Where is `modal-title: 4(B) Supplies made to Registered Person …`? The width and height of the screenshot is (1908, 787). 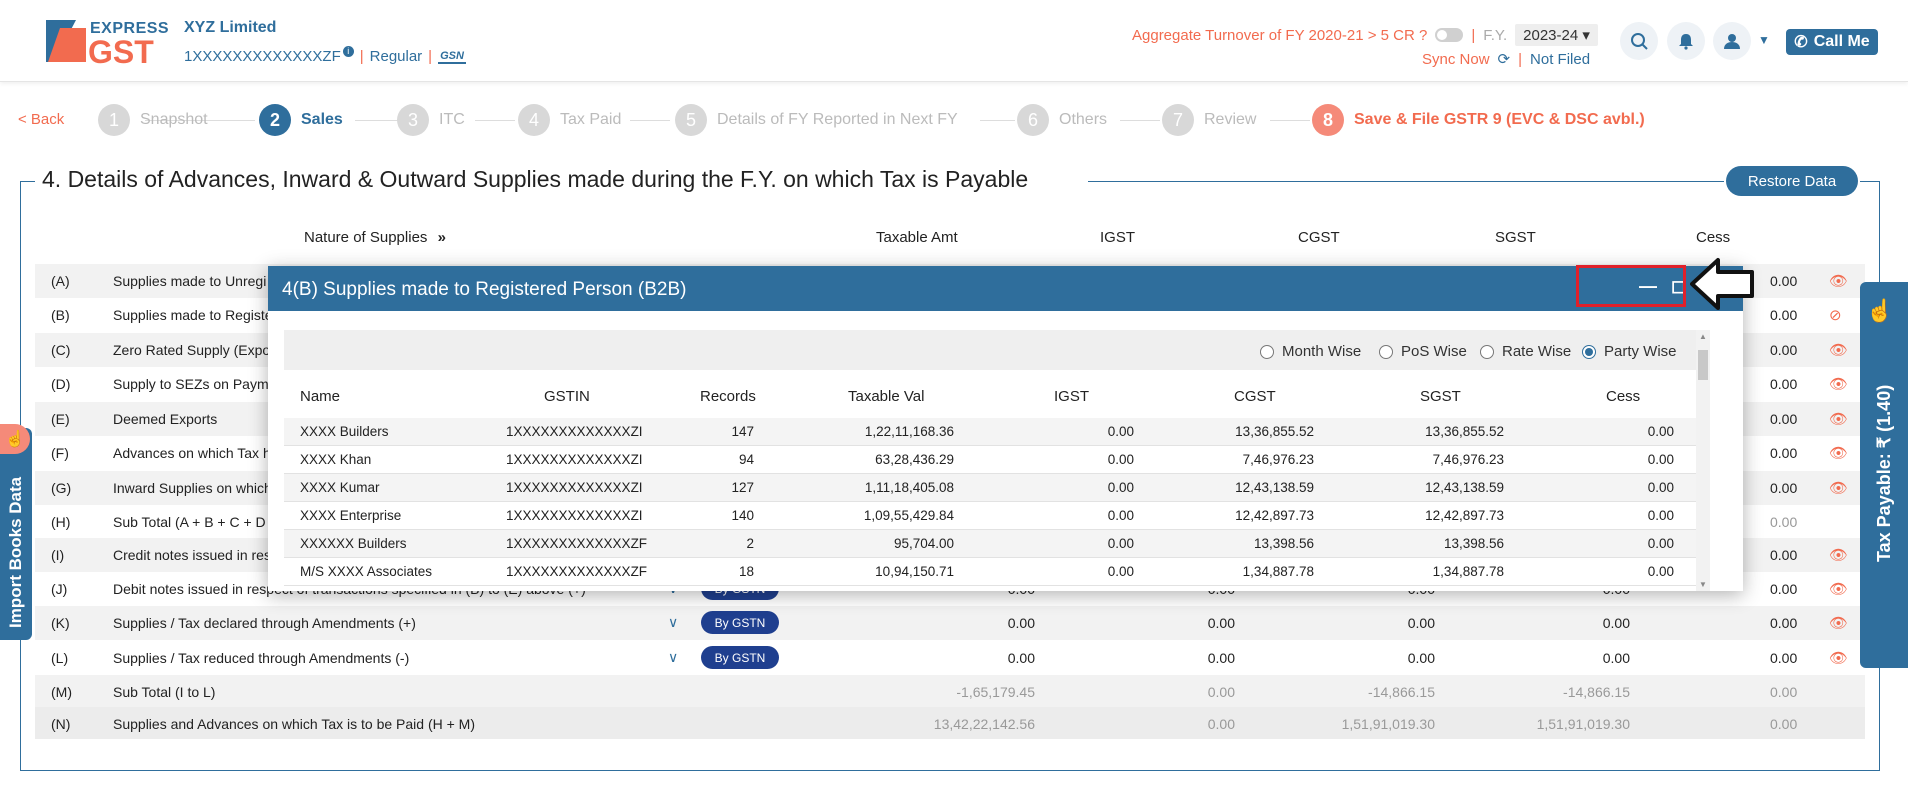 modal-title: 4(B) Supplies made to Registered Person … is located at coordinates (484, 289).